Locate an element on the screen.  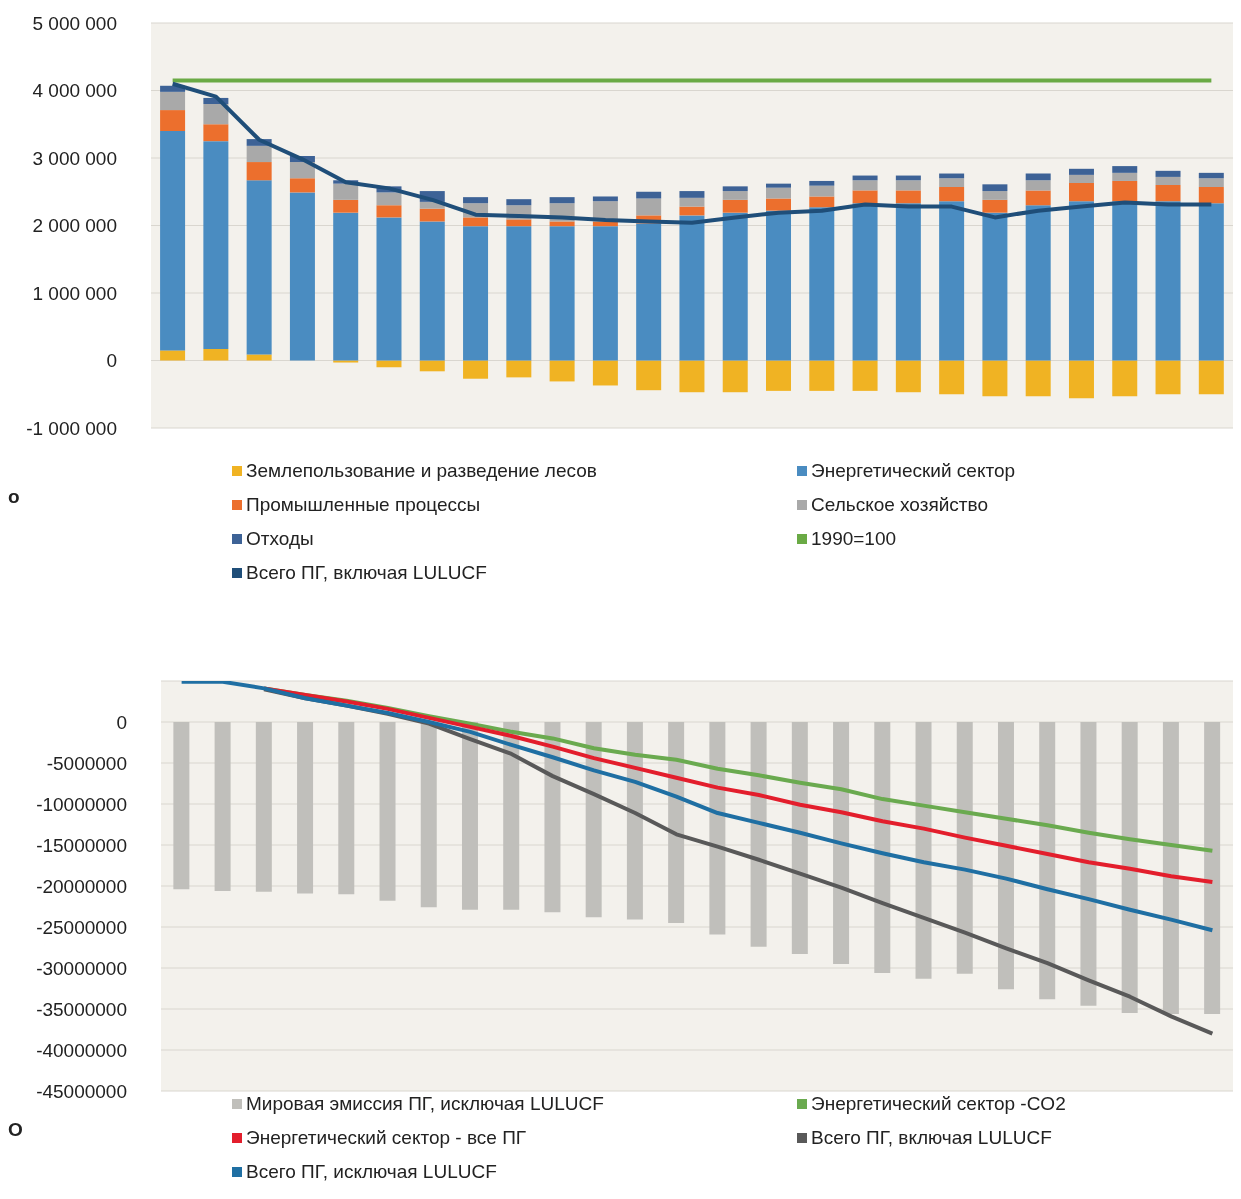
y-tick-label: -40000000 is located at coordinates (81, 1050).